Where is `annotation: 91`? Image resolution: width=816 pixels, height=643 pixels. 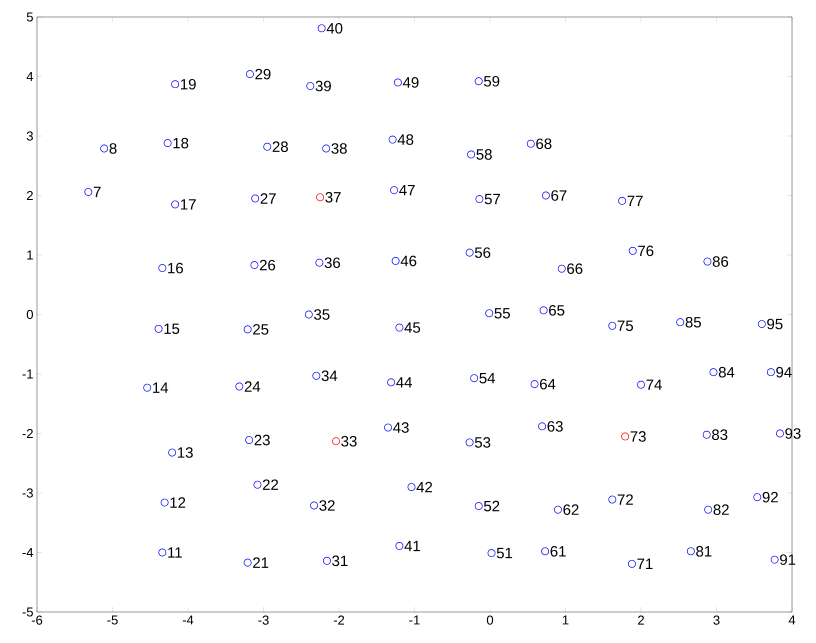 annotation: 91 is located at coordinates (788, 559).